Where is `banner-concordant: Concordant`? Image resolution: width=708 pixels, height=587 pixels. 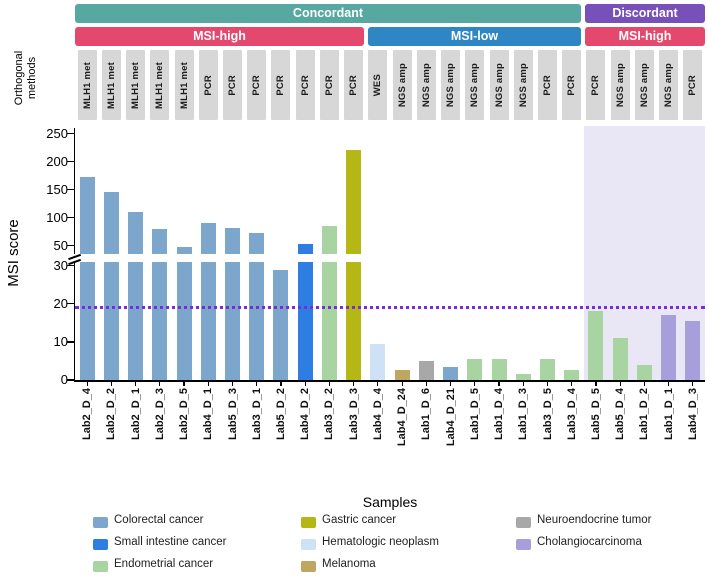
banner-concordant: Concordant is located at coordinates (328, 13).